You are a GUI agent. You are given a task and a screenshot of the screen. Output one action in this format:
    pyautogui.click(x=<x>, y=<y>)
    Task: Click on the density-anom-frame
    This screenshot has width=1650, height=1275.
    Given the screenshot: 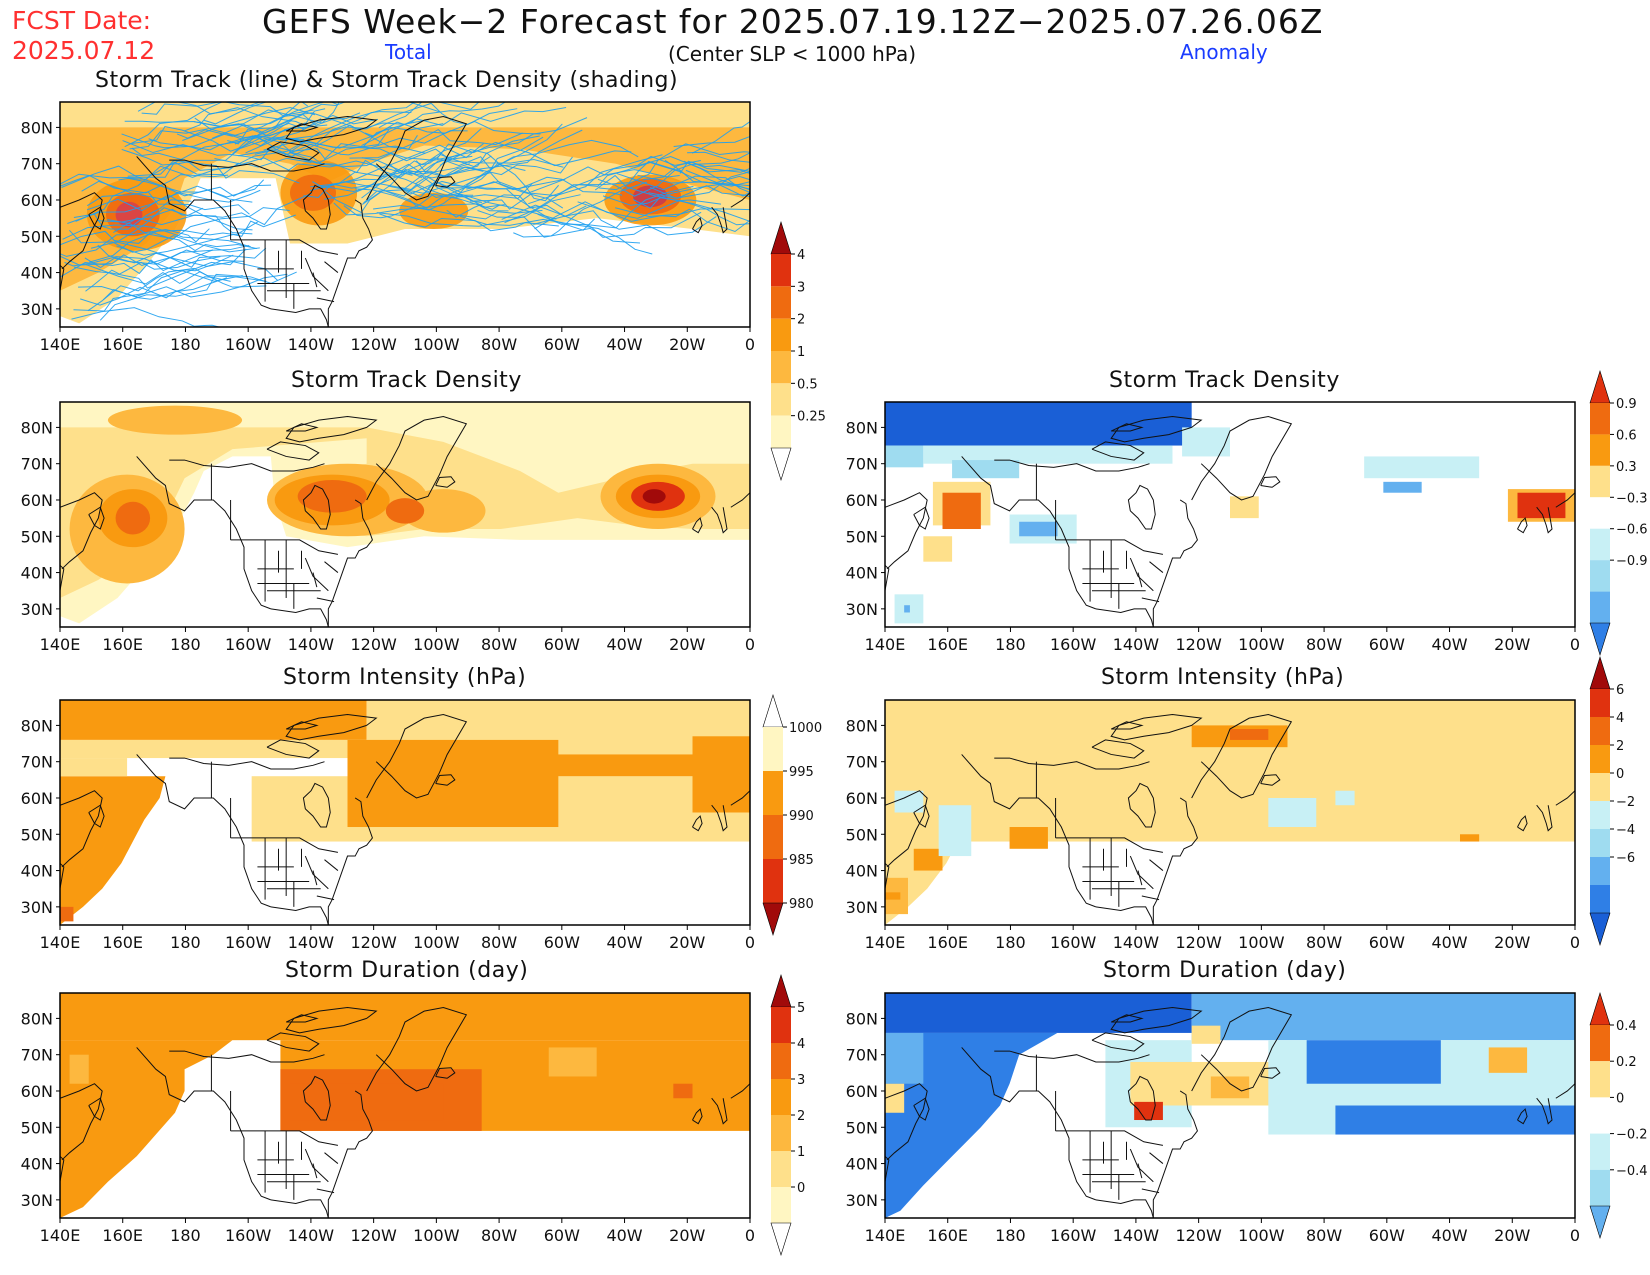 What is the action you would take?
    pyautogui.click(x=1230, y=514)
    